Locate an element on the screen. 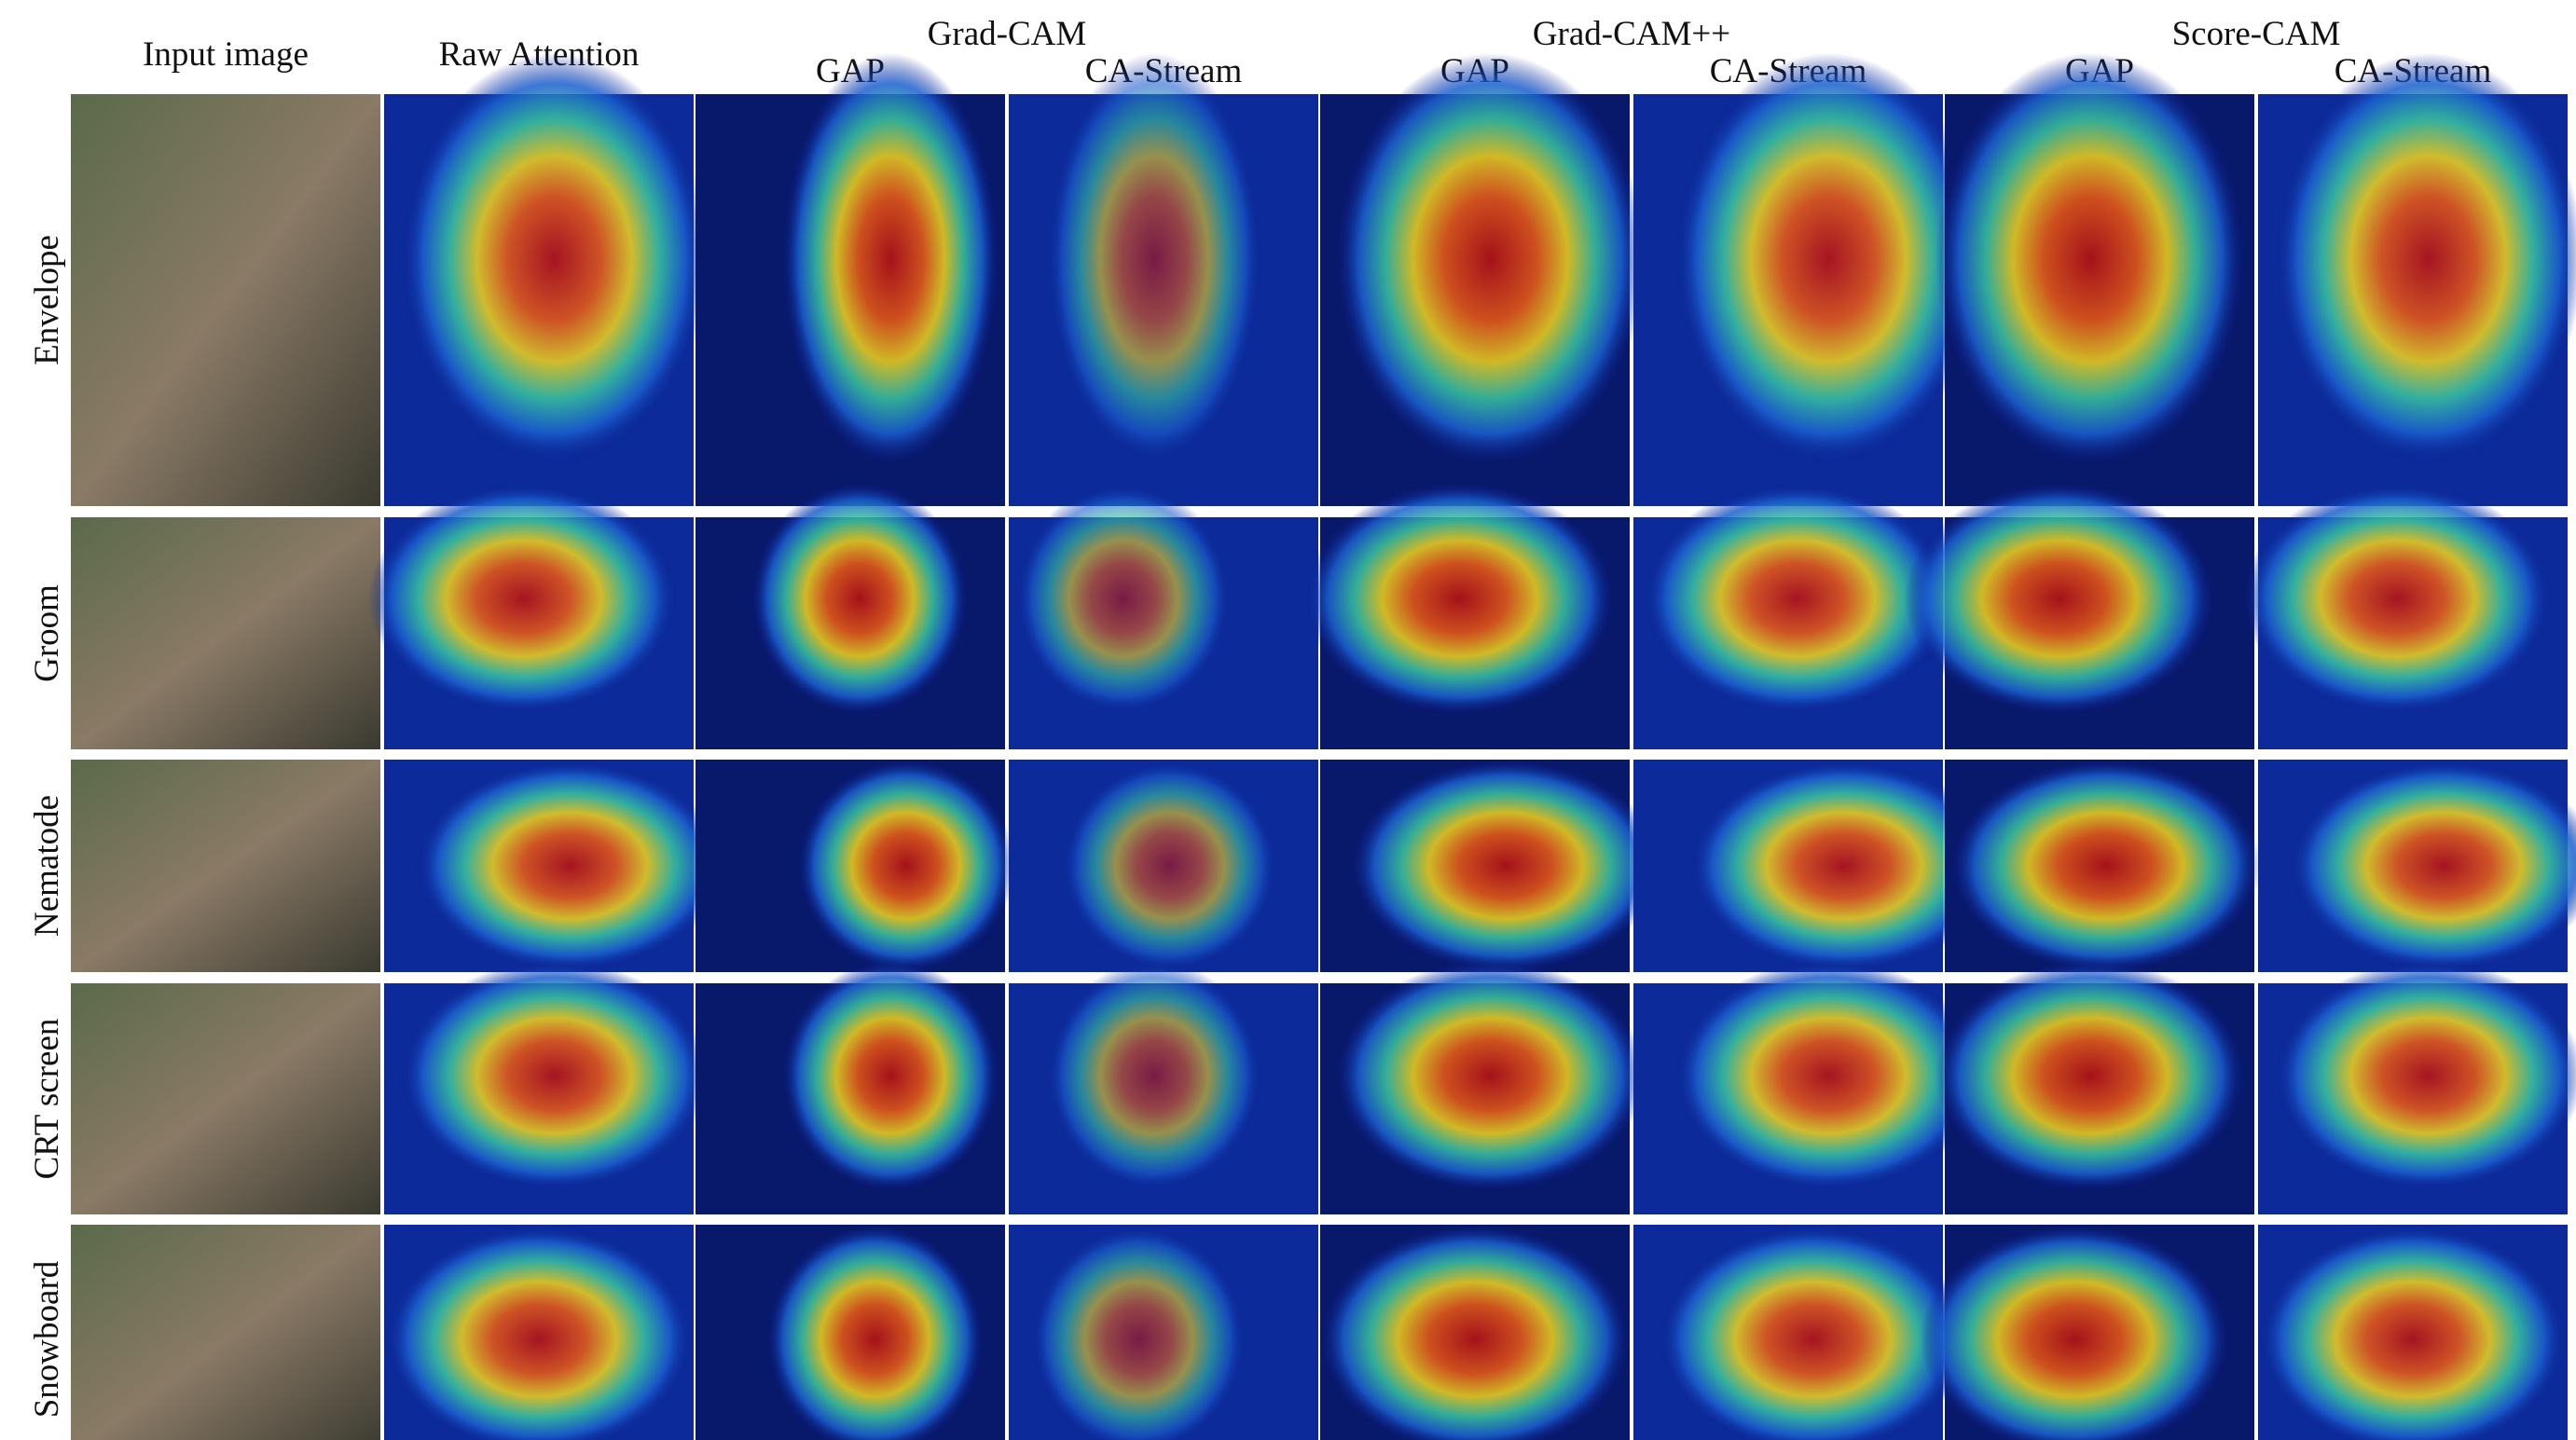 This screenshot has width=2576, height=1440. row-label: Groom is located at coordinates (47, 633).